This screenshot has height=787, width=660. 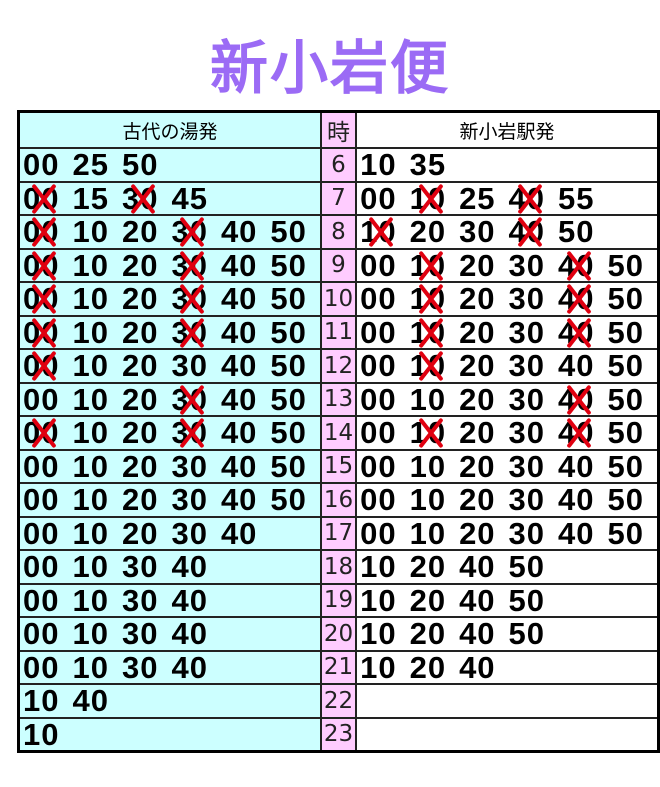 What do you see at coordinates (169, 634) in the screenshot?
I see `left-departures-cell: 00 10 30 40` at bounding box center [169, 634].